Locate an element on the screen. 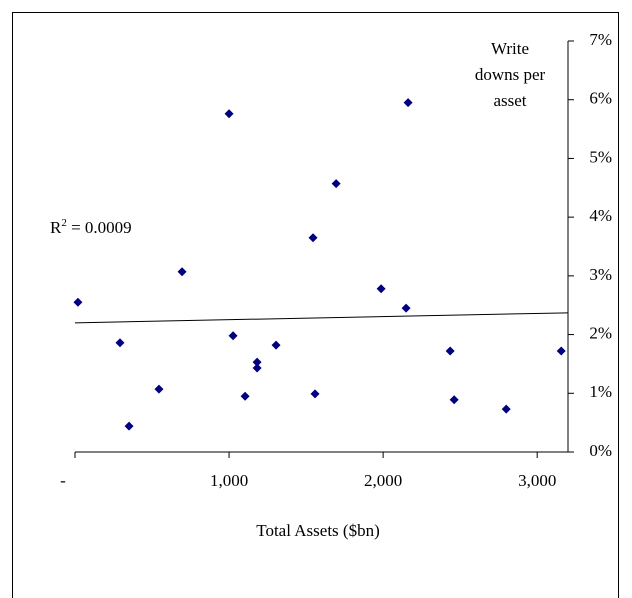 Image resolution: width=632 pixels, height=598 pixels. y-title-line: asset is located at coordinates (509, 100).